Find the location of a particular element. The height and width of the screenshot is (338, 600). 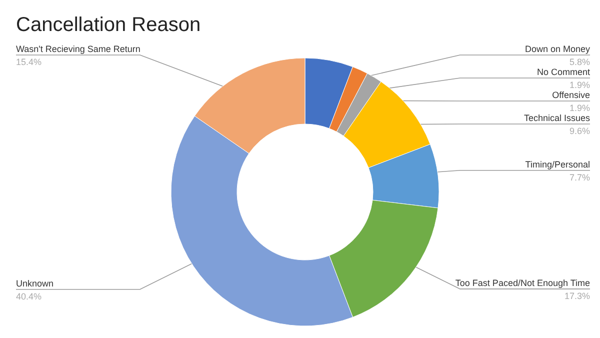

slice-label: Timing/Personal is located at coordinates (557, 164).